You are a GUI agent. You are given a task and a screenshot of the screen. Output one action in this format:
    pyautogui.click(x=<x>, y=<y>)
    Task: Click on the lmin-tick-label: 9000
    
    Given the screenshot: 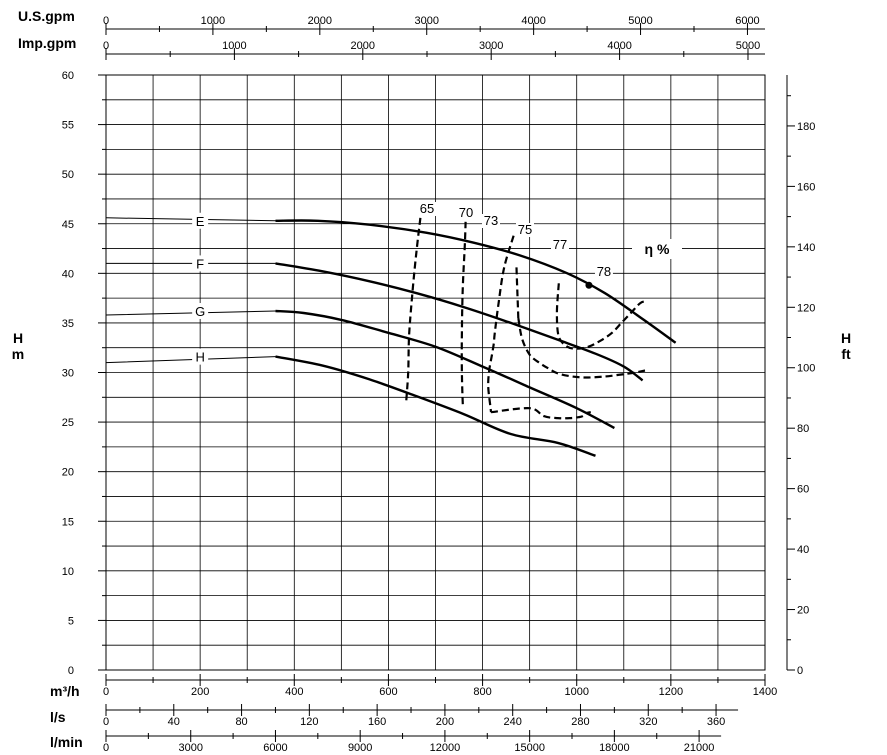 What is the action you would take?
    pyautogui.click(x=360, y=748)
    